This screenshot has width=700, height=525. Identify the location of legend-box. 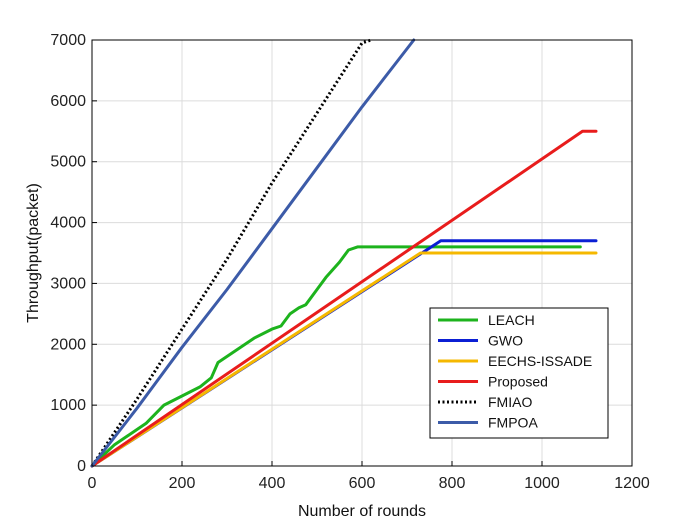
(519, 373).